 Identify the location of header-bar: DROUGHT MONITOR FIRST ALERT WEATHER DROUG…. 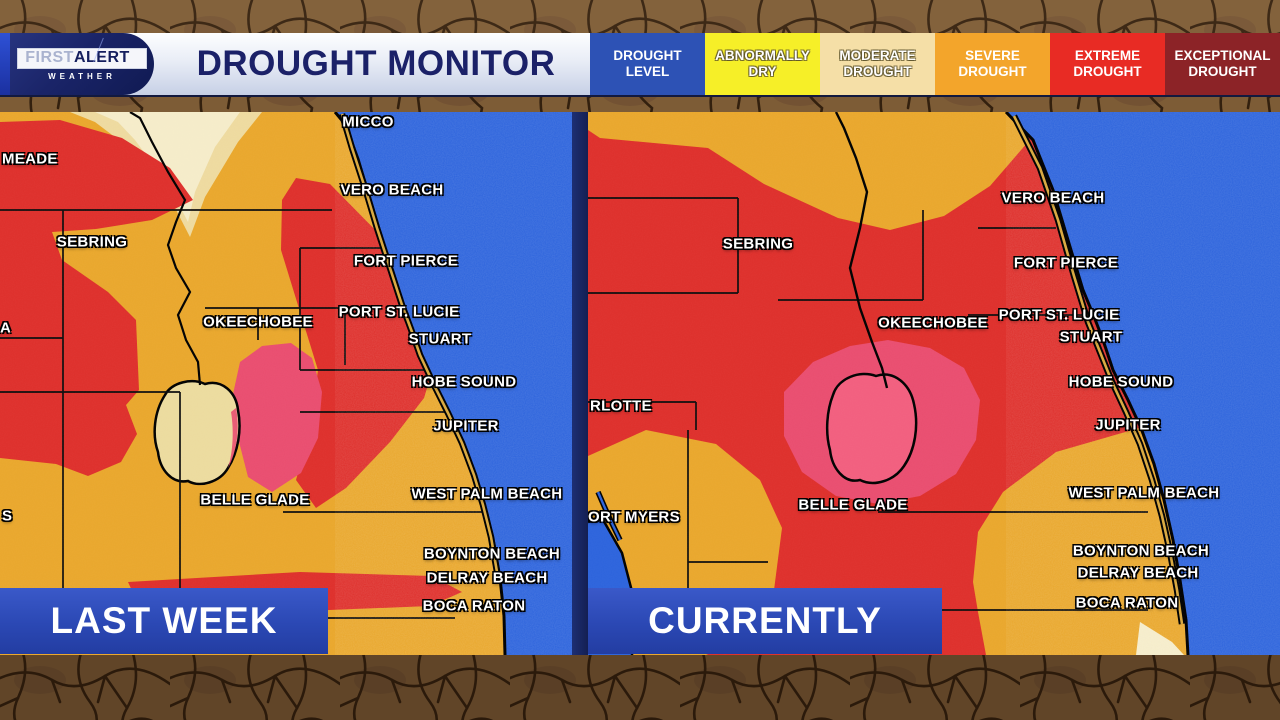
(640, 65).